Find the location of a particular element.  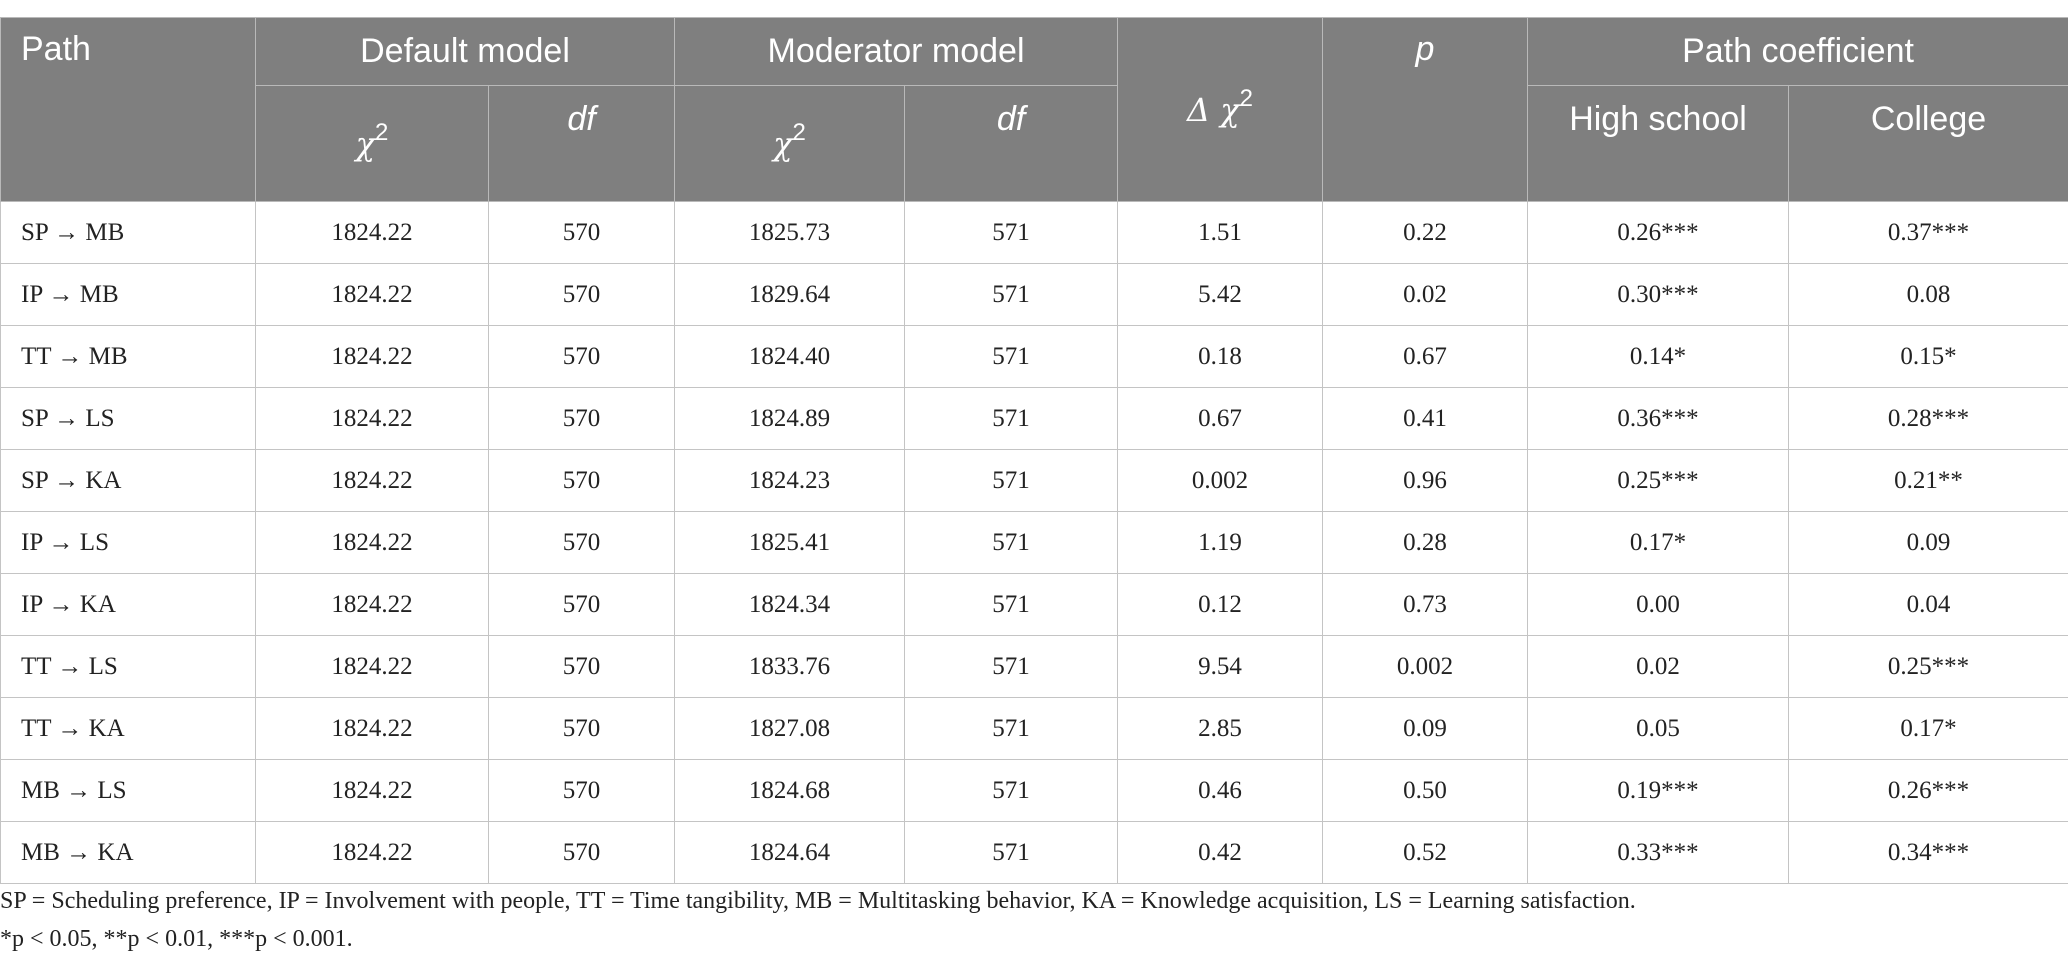

cell-p: 0.28 is located at coordinates (1425, 542).